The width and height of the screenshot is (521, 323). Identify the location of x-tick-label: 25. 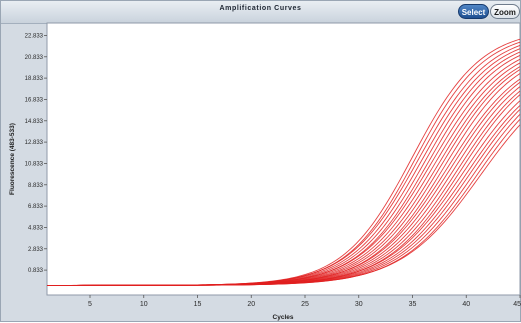
(305, 304).